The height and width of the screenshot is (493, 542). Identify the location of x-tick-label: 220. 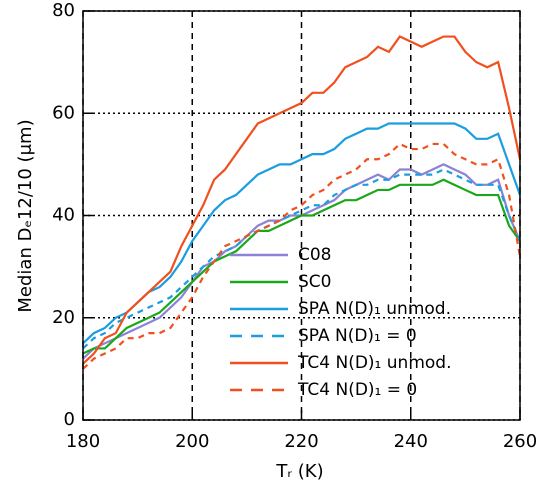
(301, 441).